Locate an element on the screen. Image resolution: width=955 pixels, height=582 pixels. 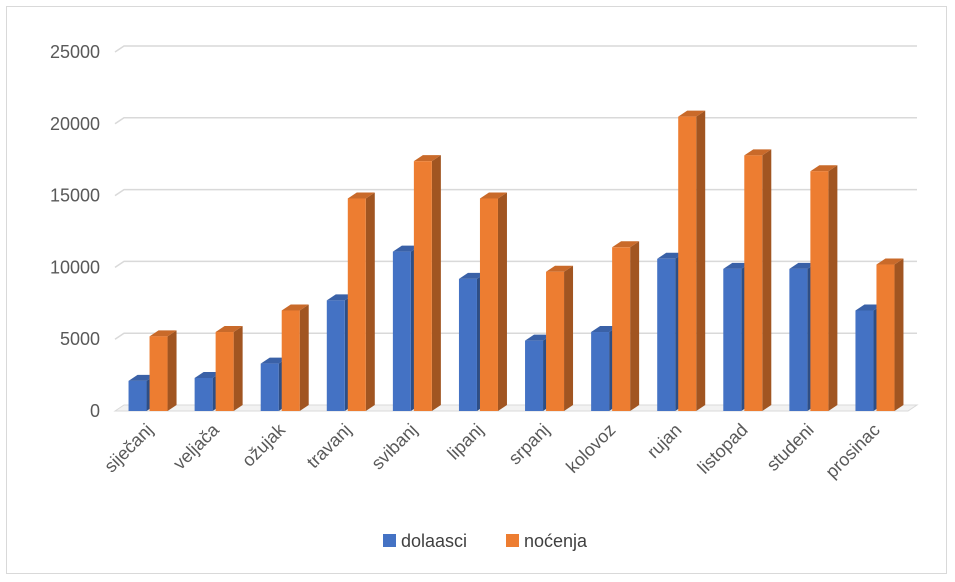
legend-swatch is located at coordinates (389, 540).